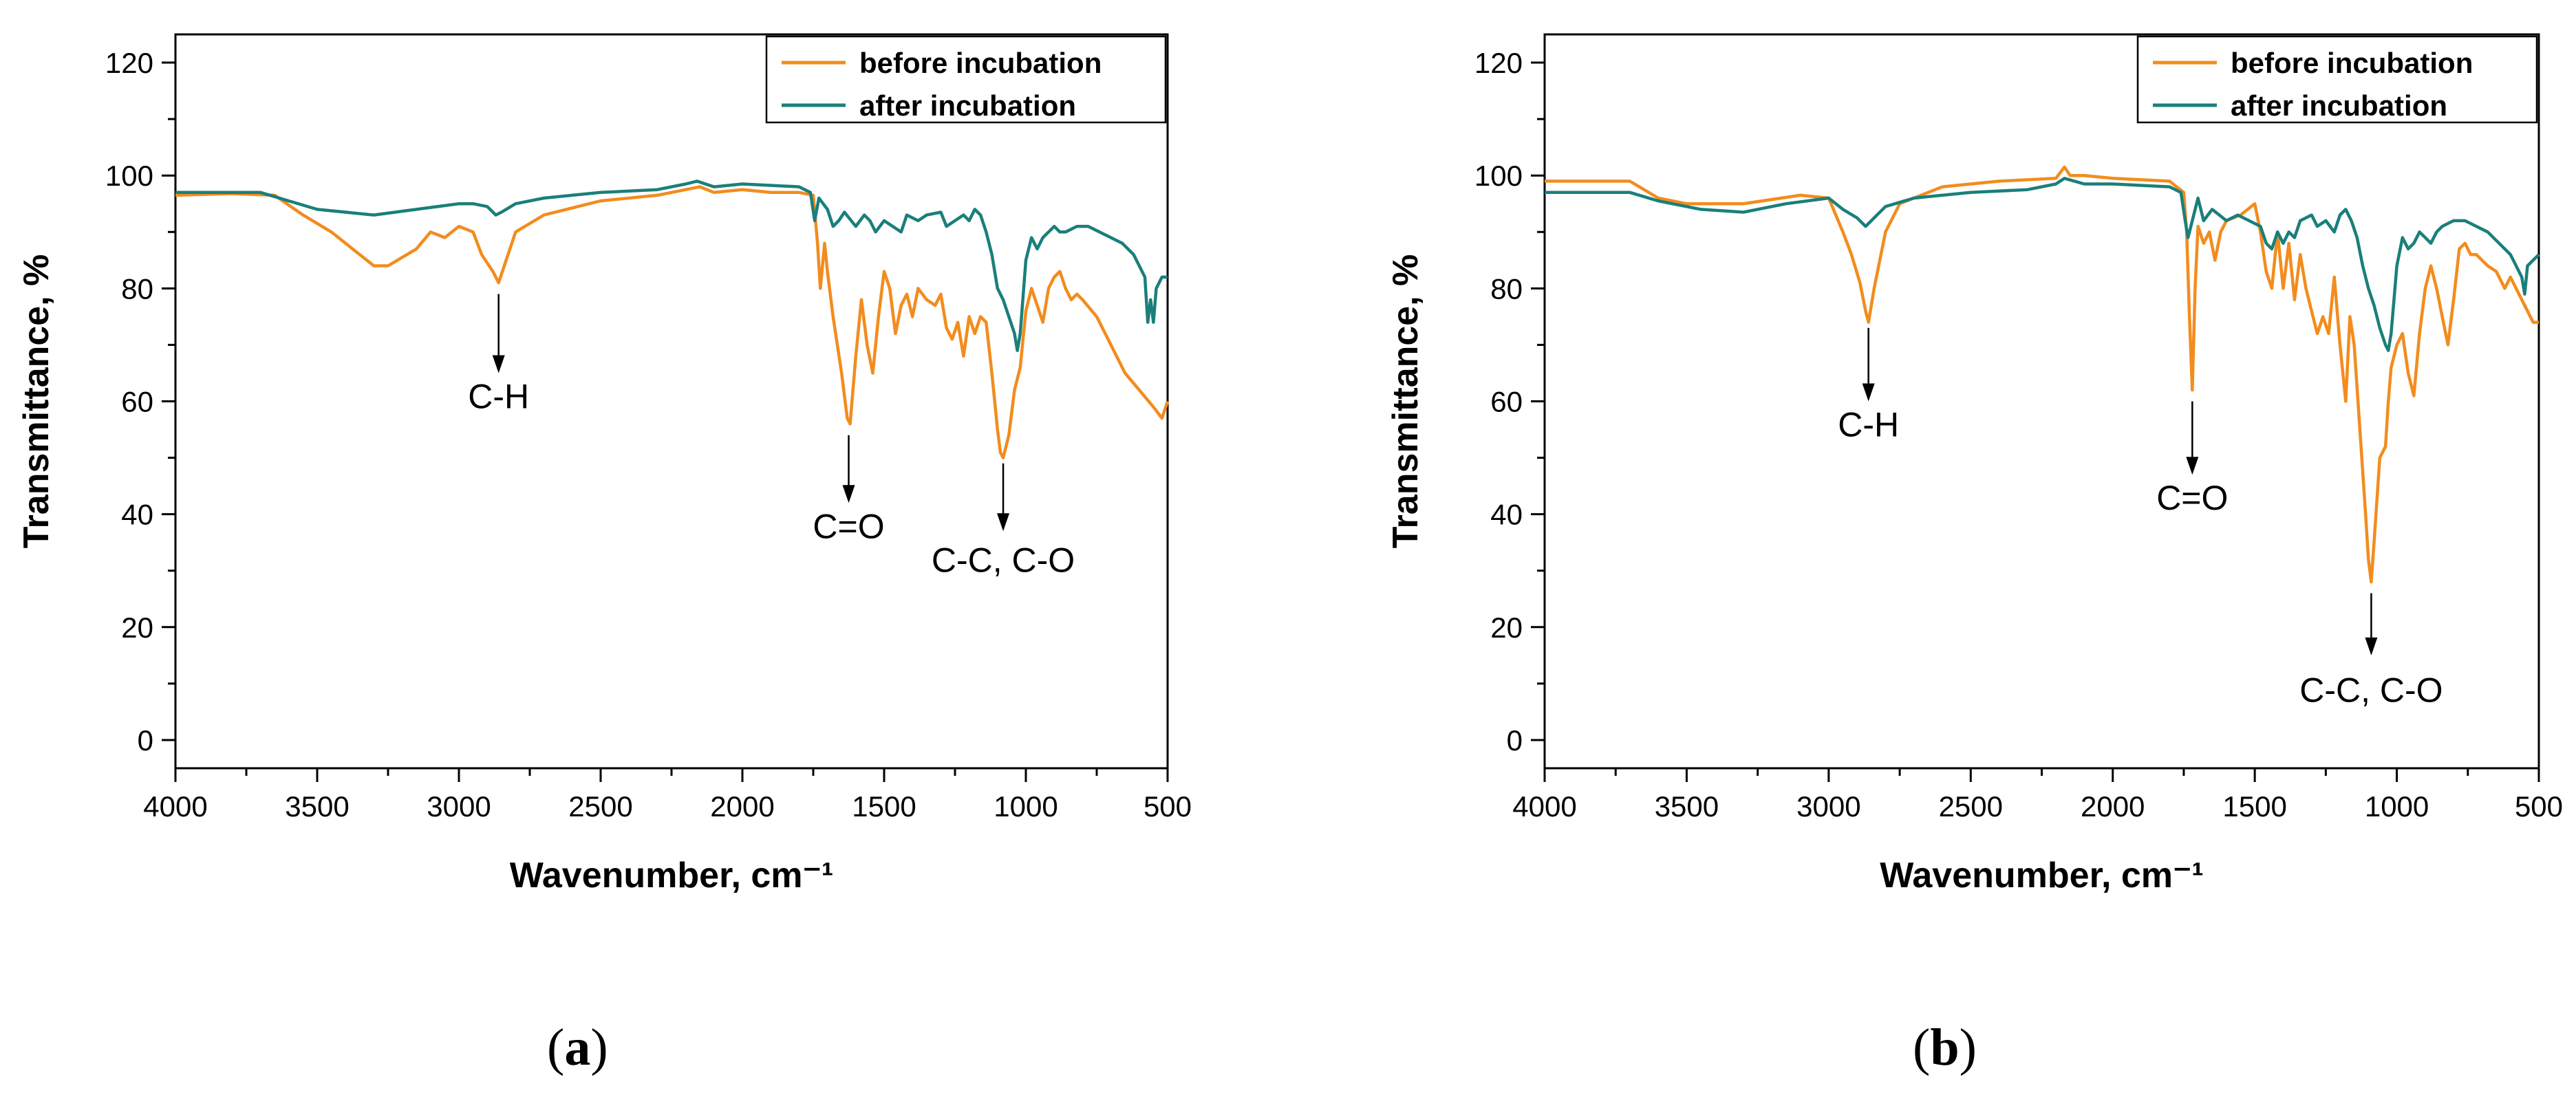 The height and width of the screenshot is (1097, 2576). What do you see at coordinates (968, 105) in the screenshot?
I see `legend-label-a-after: after incubation` at bounding box center [968, 105].